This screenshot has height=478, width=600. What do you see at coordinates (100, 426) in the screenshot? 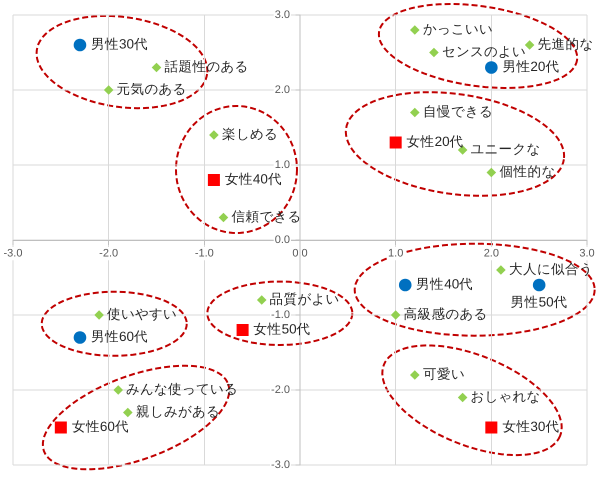
I see `series-label: 女性60代` at bounding box center [100, 426].